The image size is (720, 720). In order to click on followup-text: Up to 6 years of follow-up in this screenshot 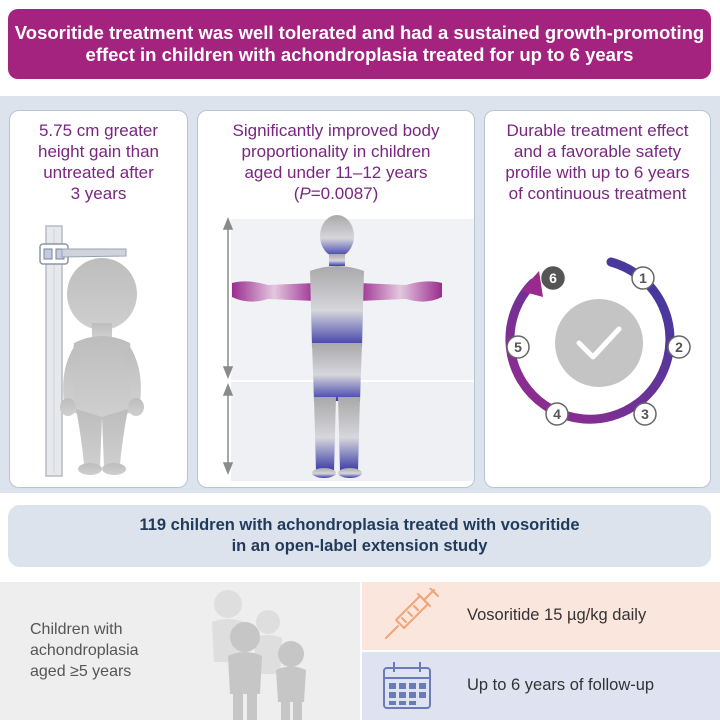, I will do `click(561, 685)`.